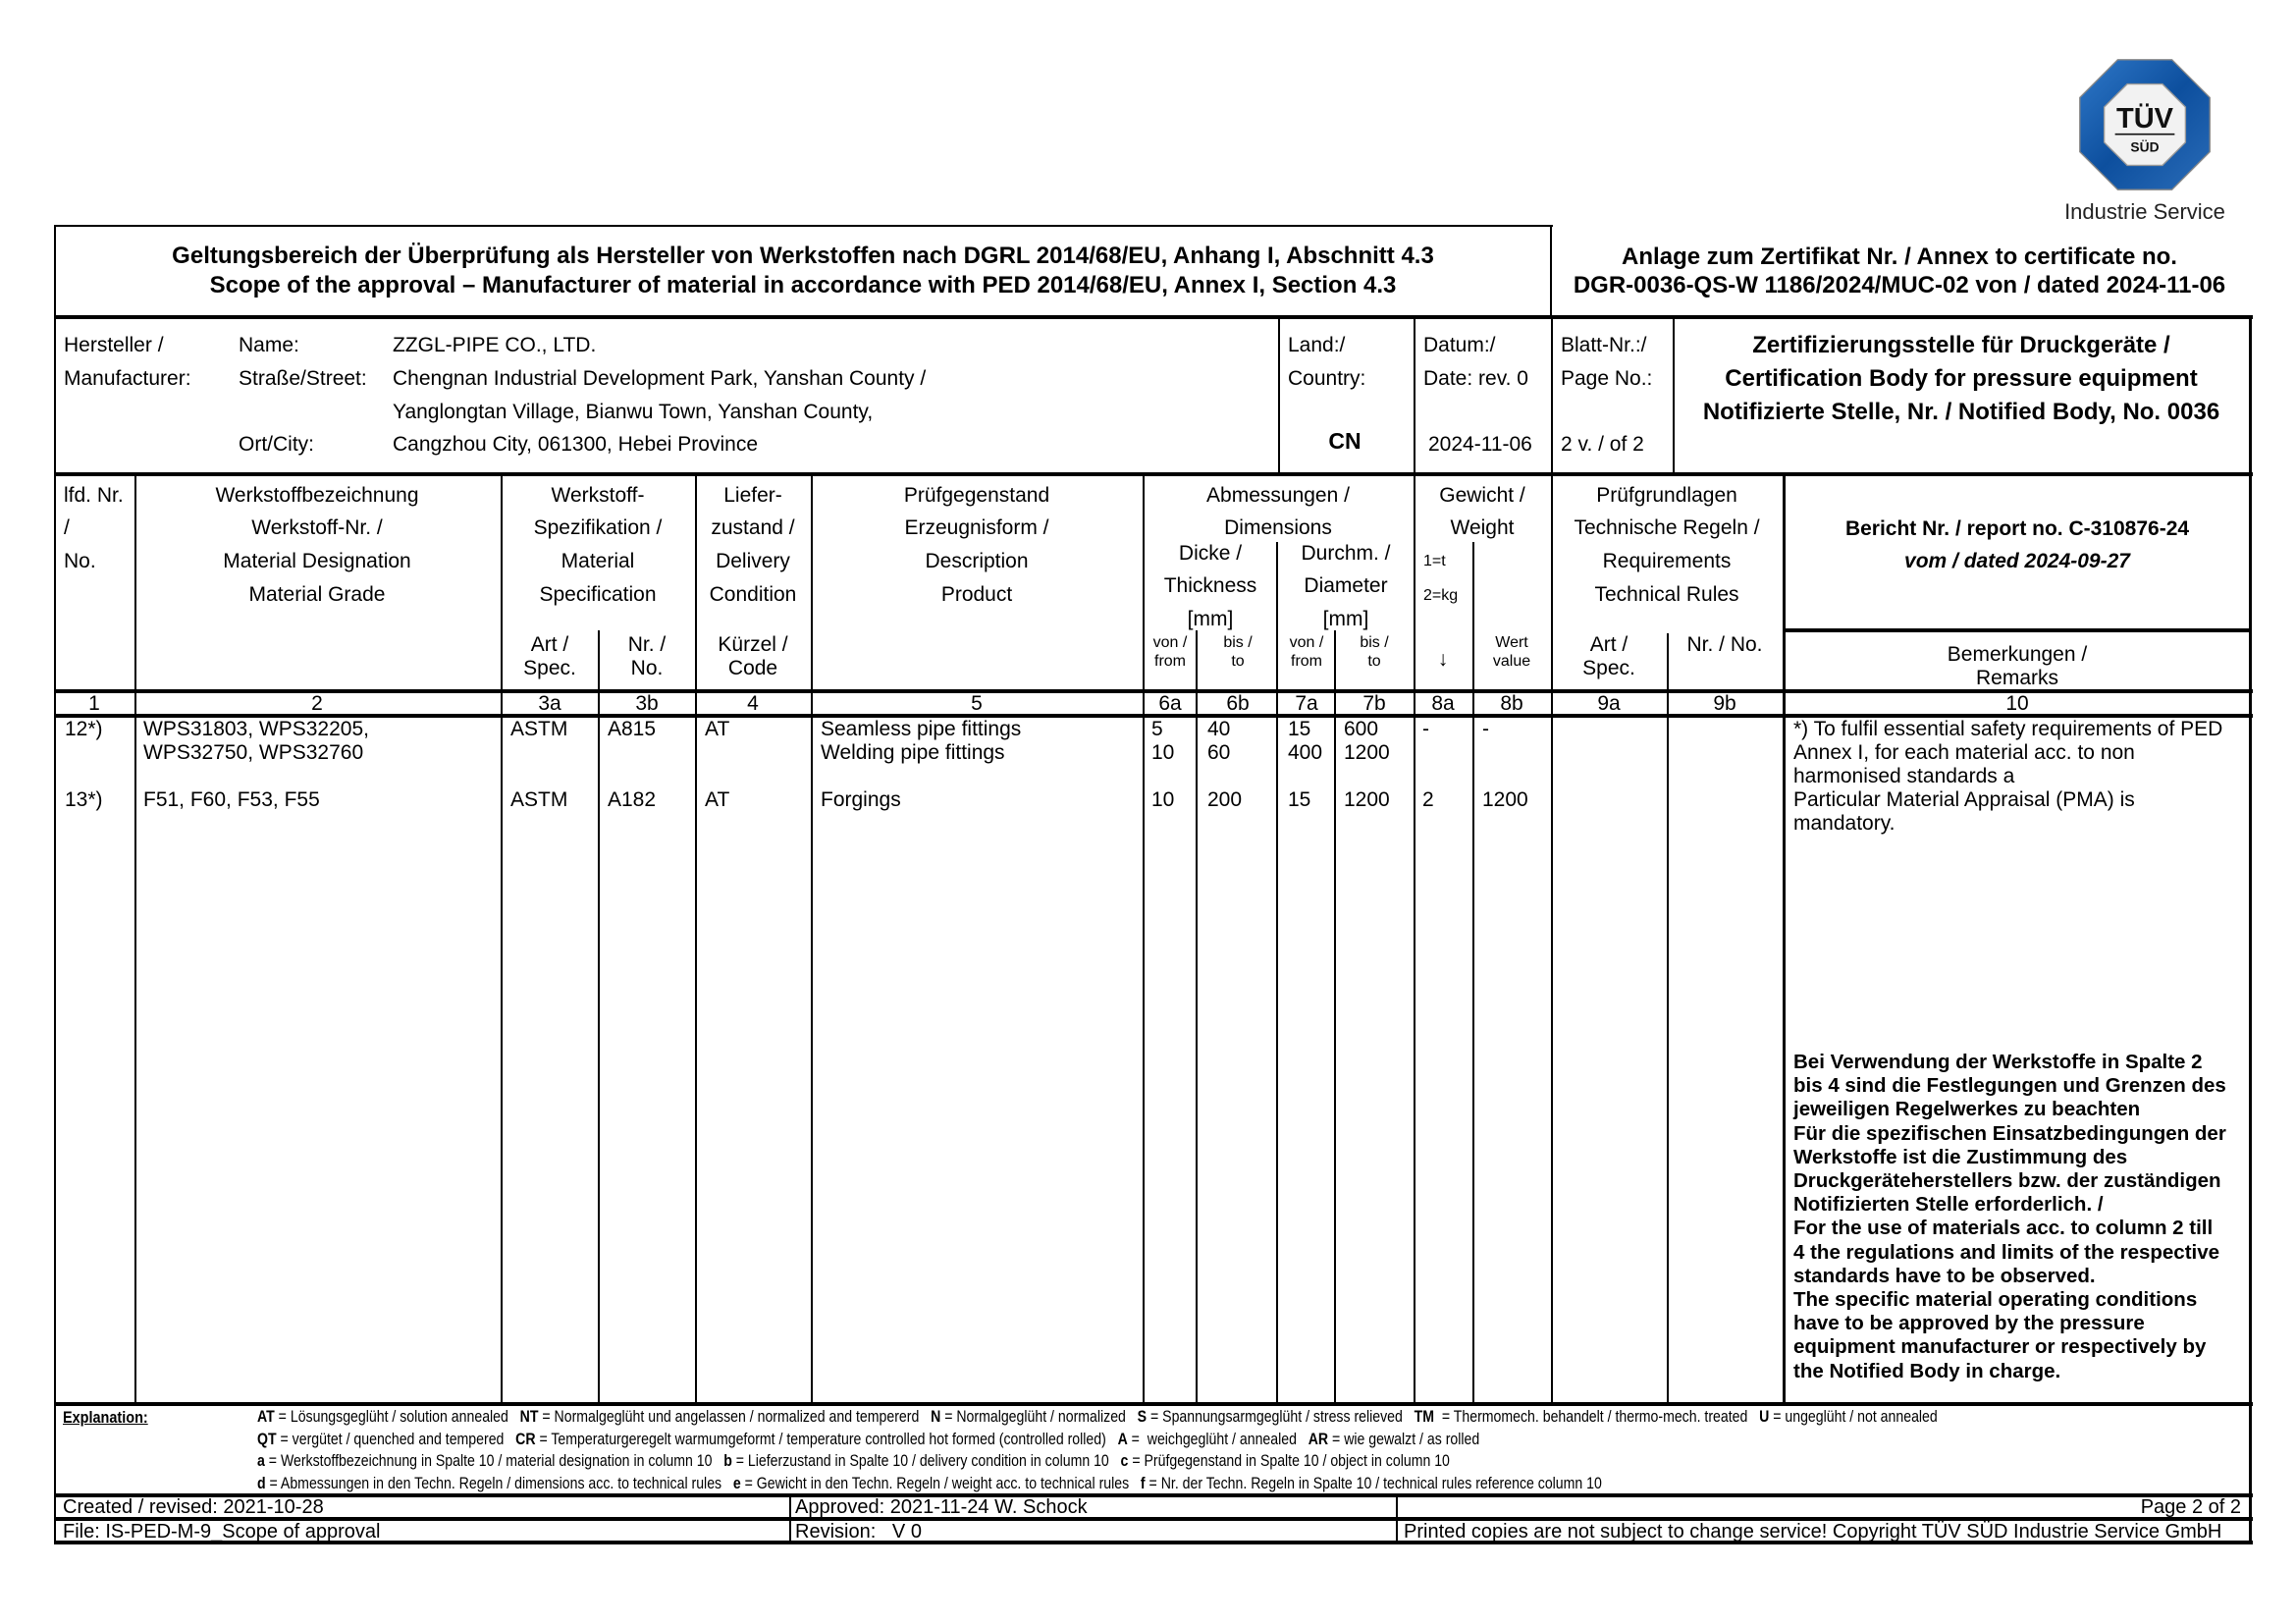 This screenshot has width=2296, height=1624. Describe the element at coordinates (261, 1482) in the screenshot. I see `abbreviation-code: d` at that location.